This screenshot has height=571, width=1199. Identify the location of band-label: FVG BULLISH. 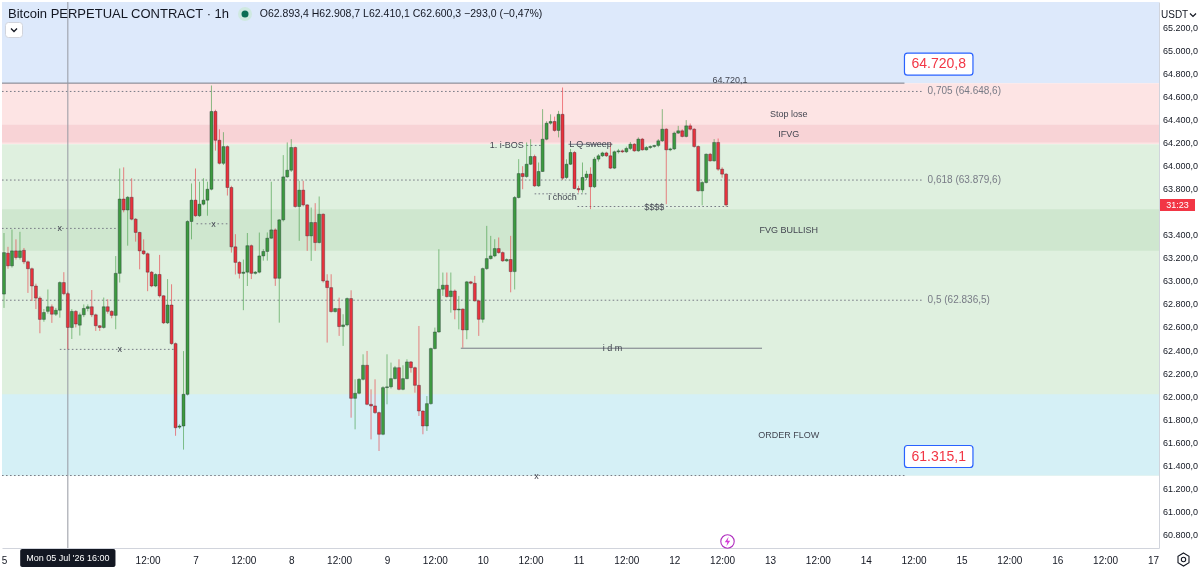
(789, 230).